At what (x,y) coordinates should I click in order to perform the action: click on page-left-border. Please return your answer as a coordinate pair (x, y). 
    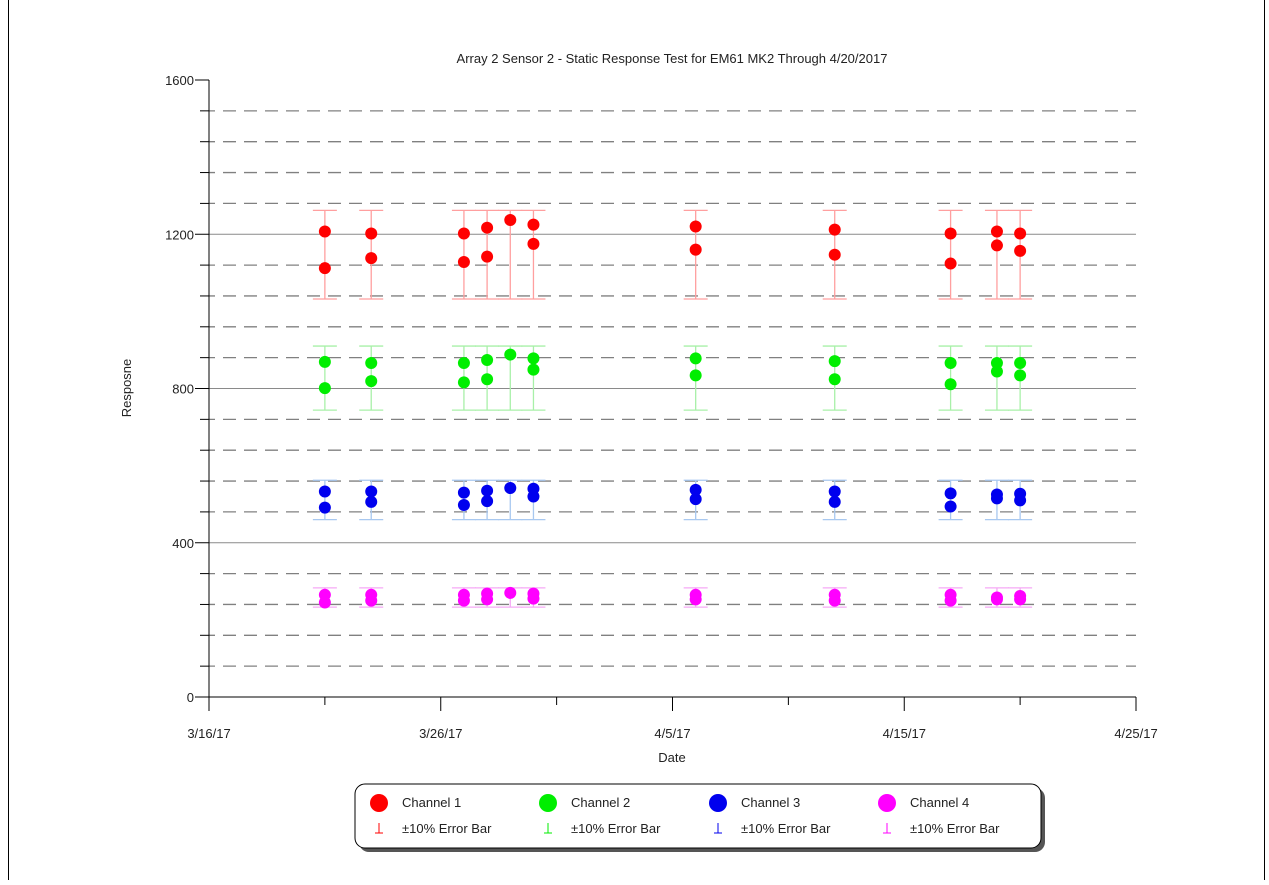
    Looking at the image, I should click on (8, 440).